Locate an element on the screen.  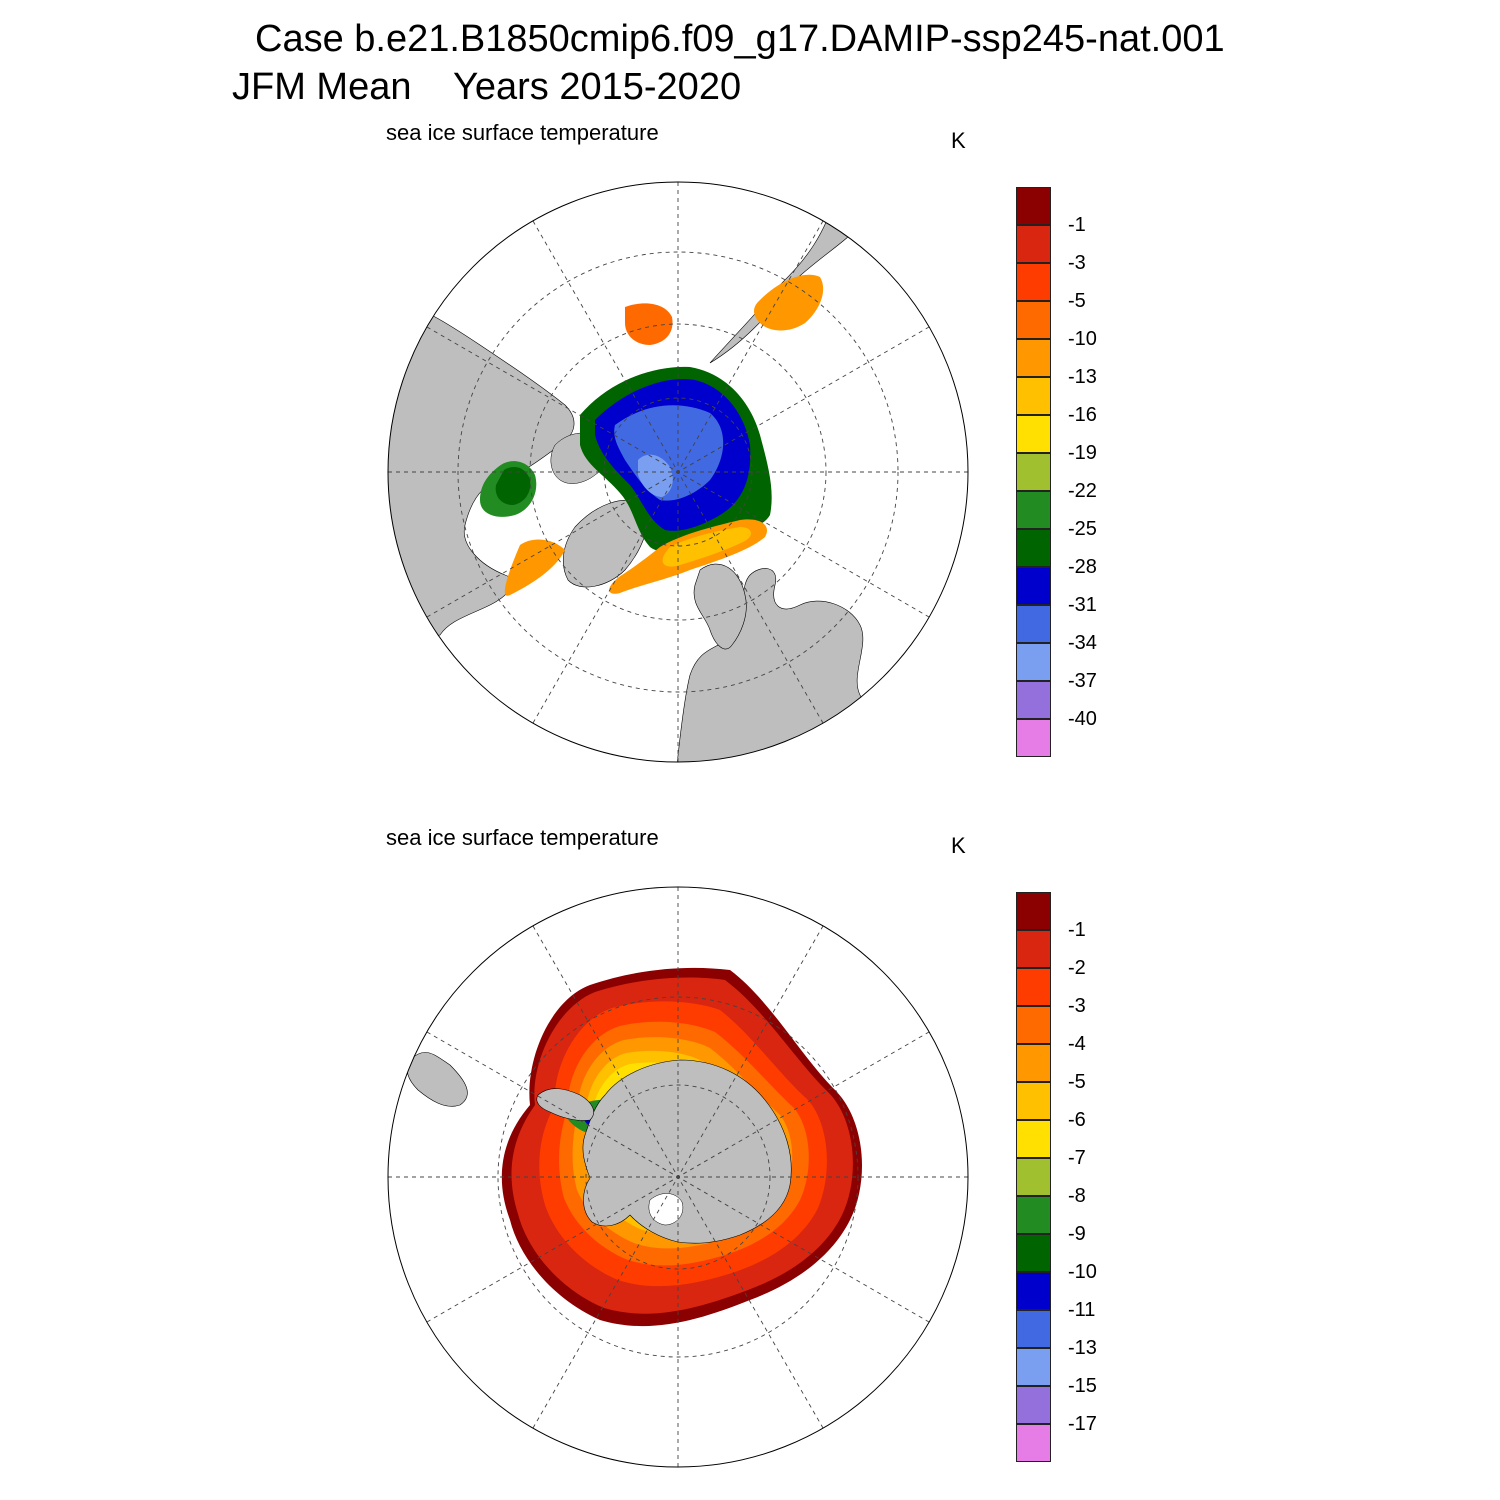
south-graticule is located at coordinates (678, 1177).